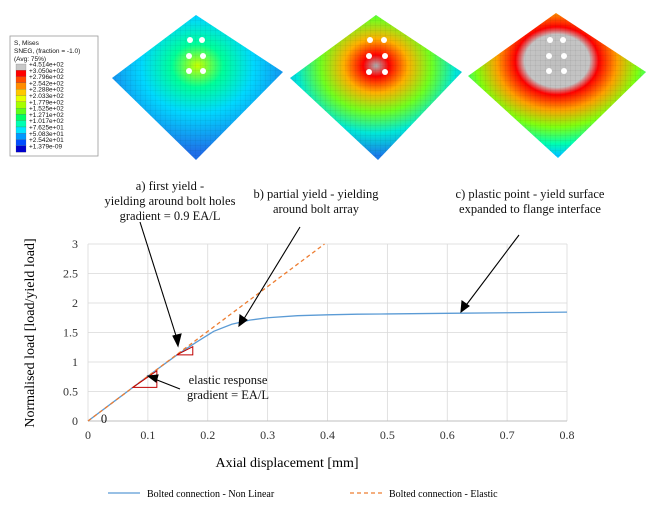 This screenshot has height=523, width=652. What do you see at coordinates (75, 244) in the screenshot?
I see `y-tick-label: 3` at bounding box center [75, 244].